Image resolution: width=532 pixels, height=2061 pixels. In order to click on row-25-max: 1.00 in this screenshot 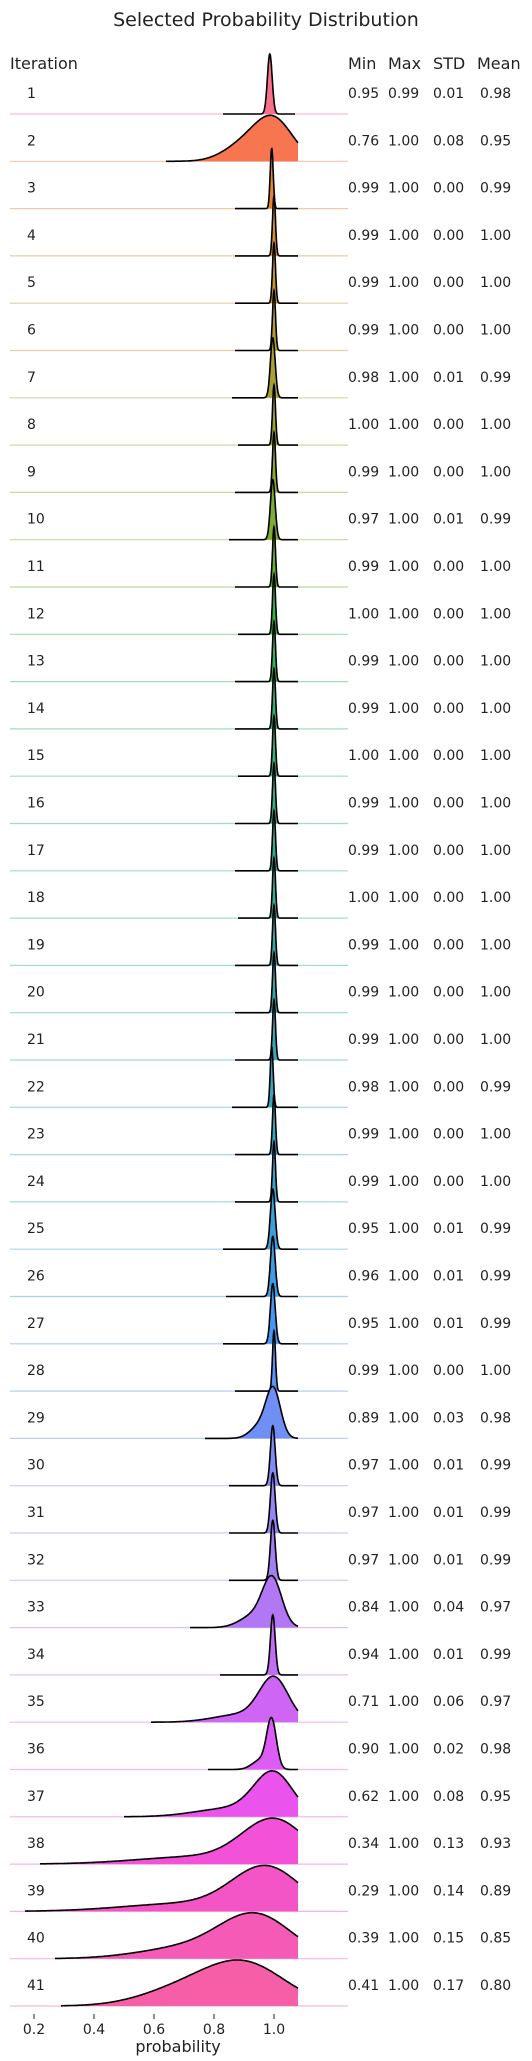, I will do `click(403, 1229)`.